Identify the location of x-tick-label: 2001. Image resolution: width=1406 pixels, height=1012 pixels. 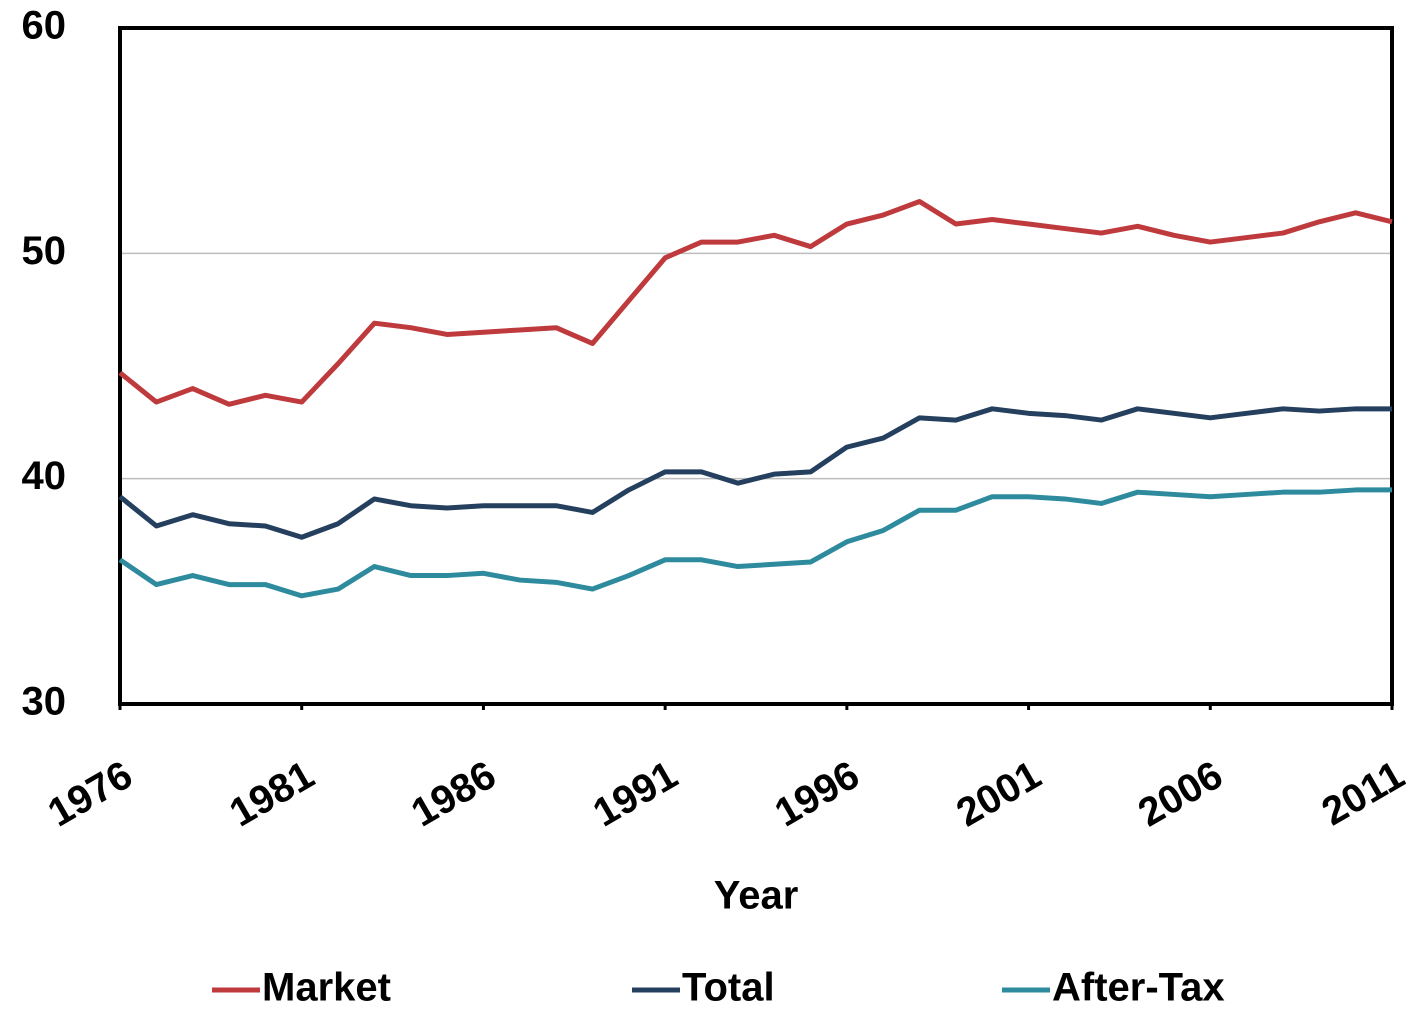
(998, 794).